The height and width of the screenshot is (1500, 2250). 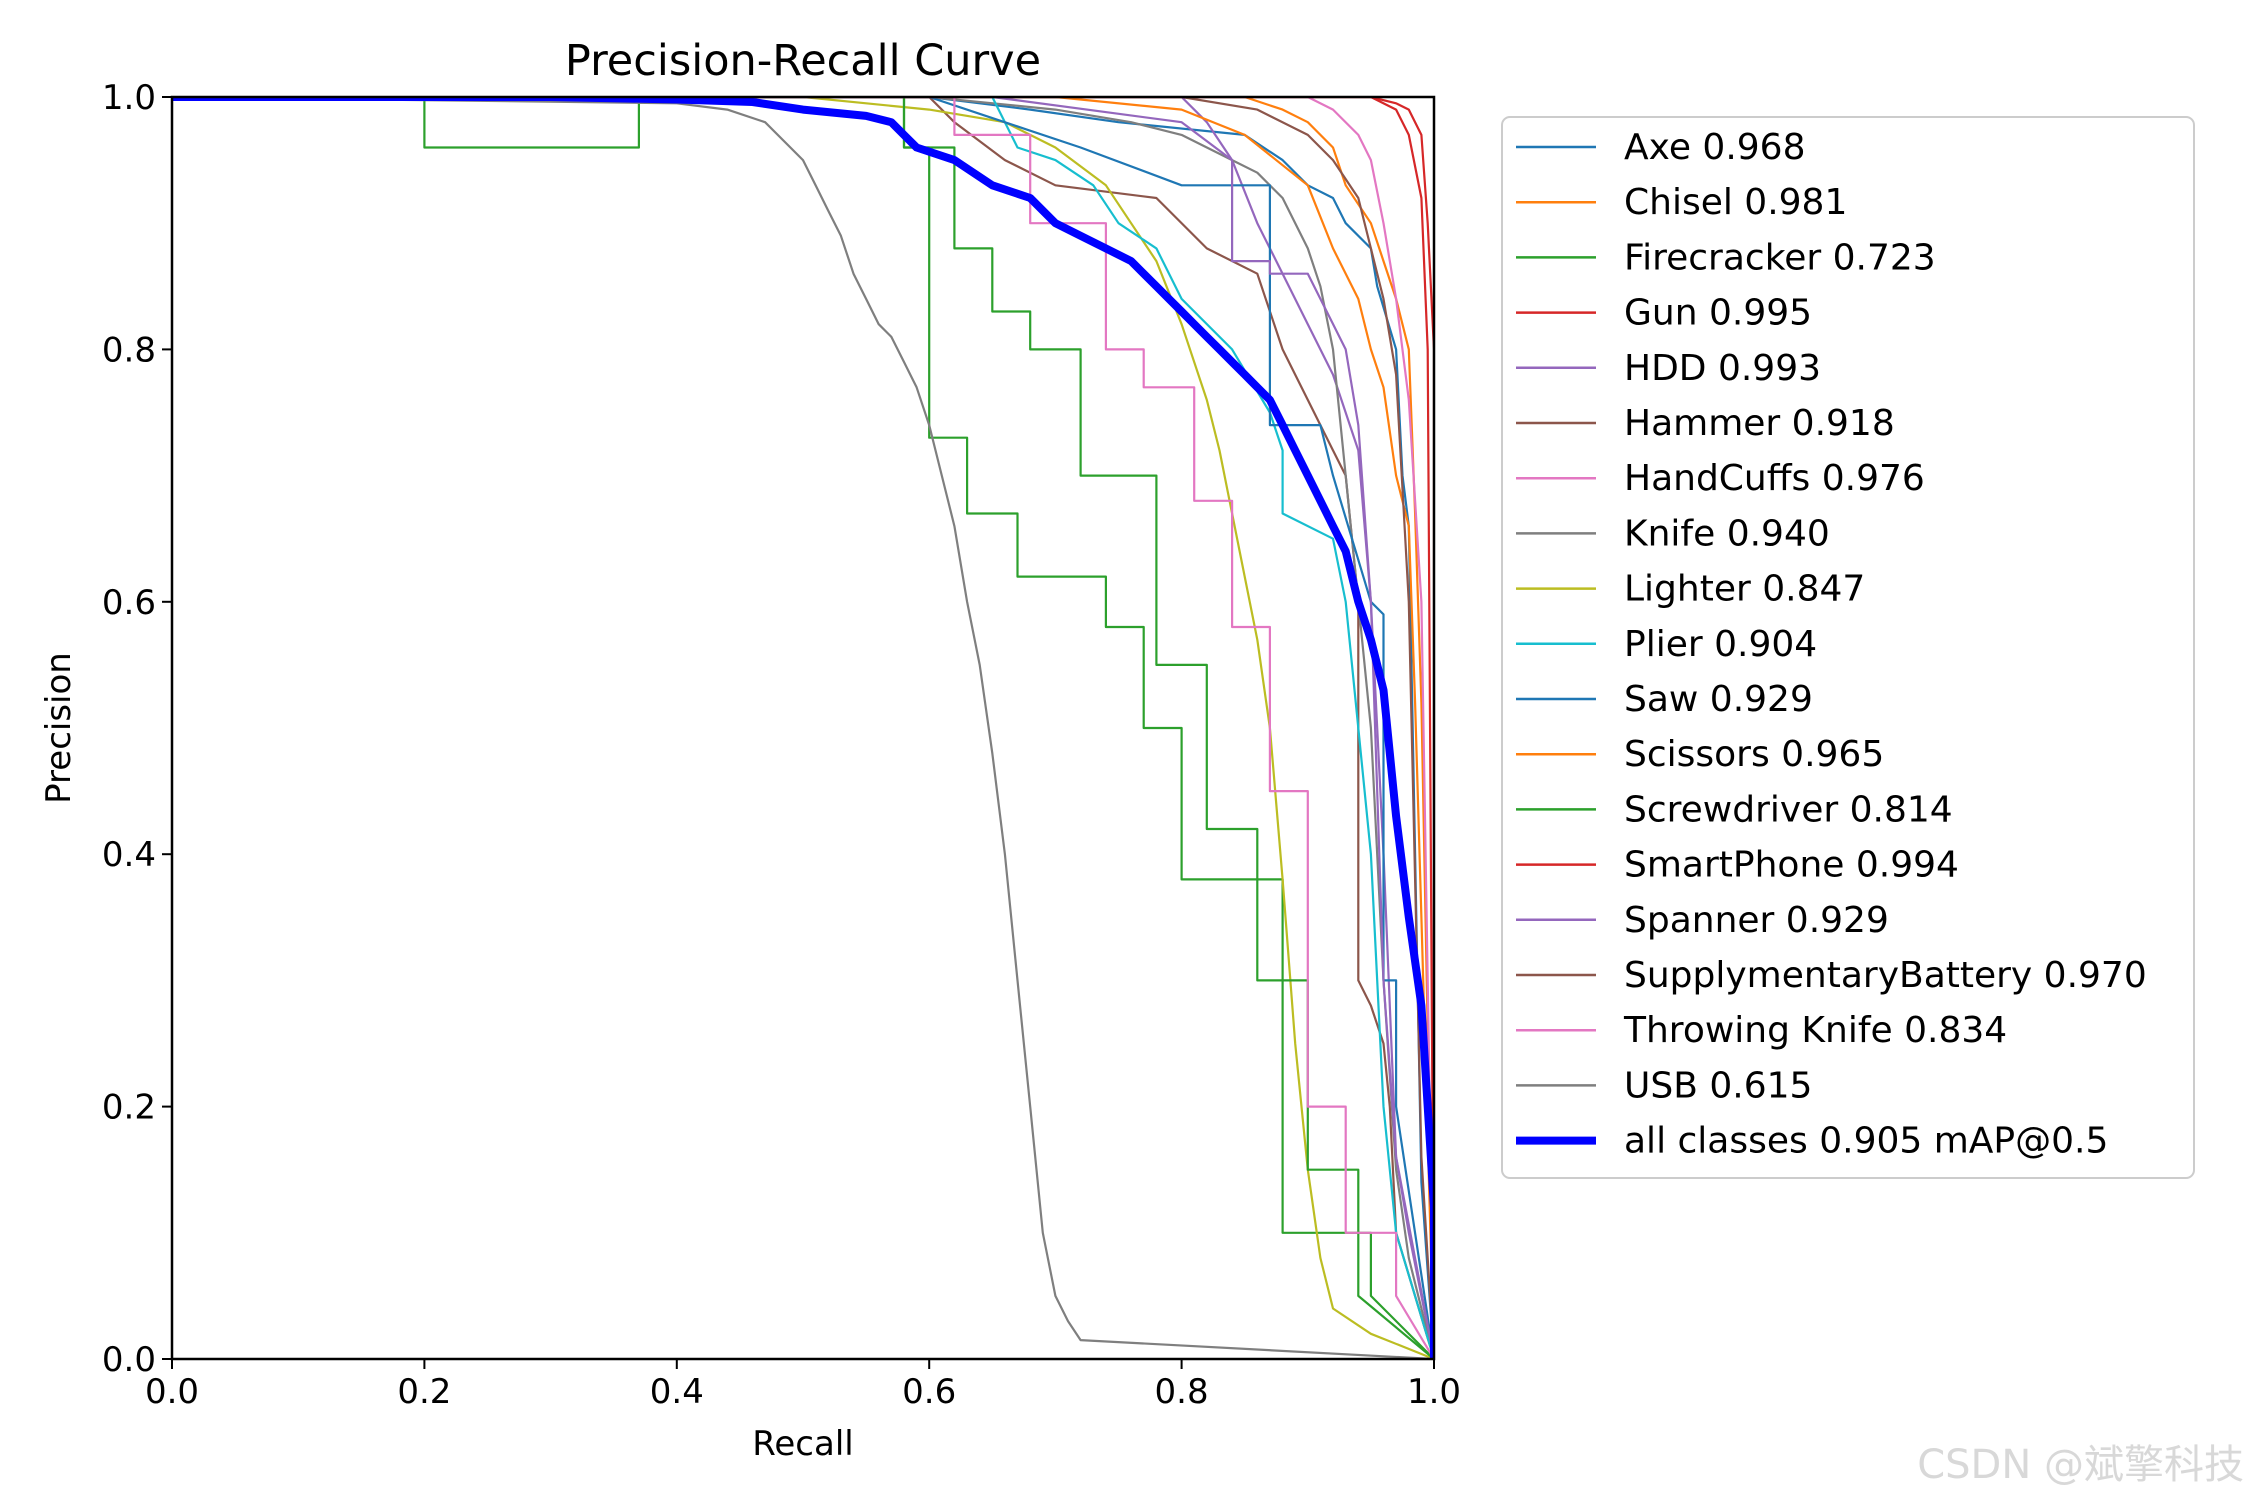 I want to click on legend-item: Hammer 0.918, so click(x=1705, y=423).